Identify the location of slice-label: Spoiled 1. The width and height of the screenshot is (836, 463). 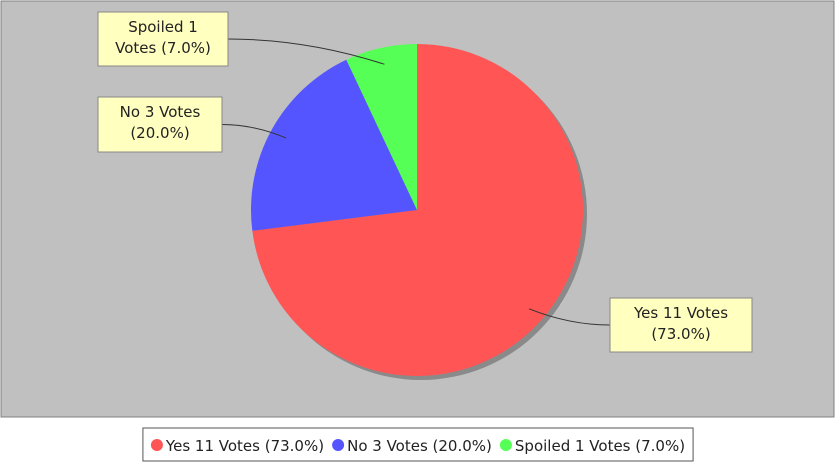
(163, 27).